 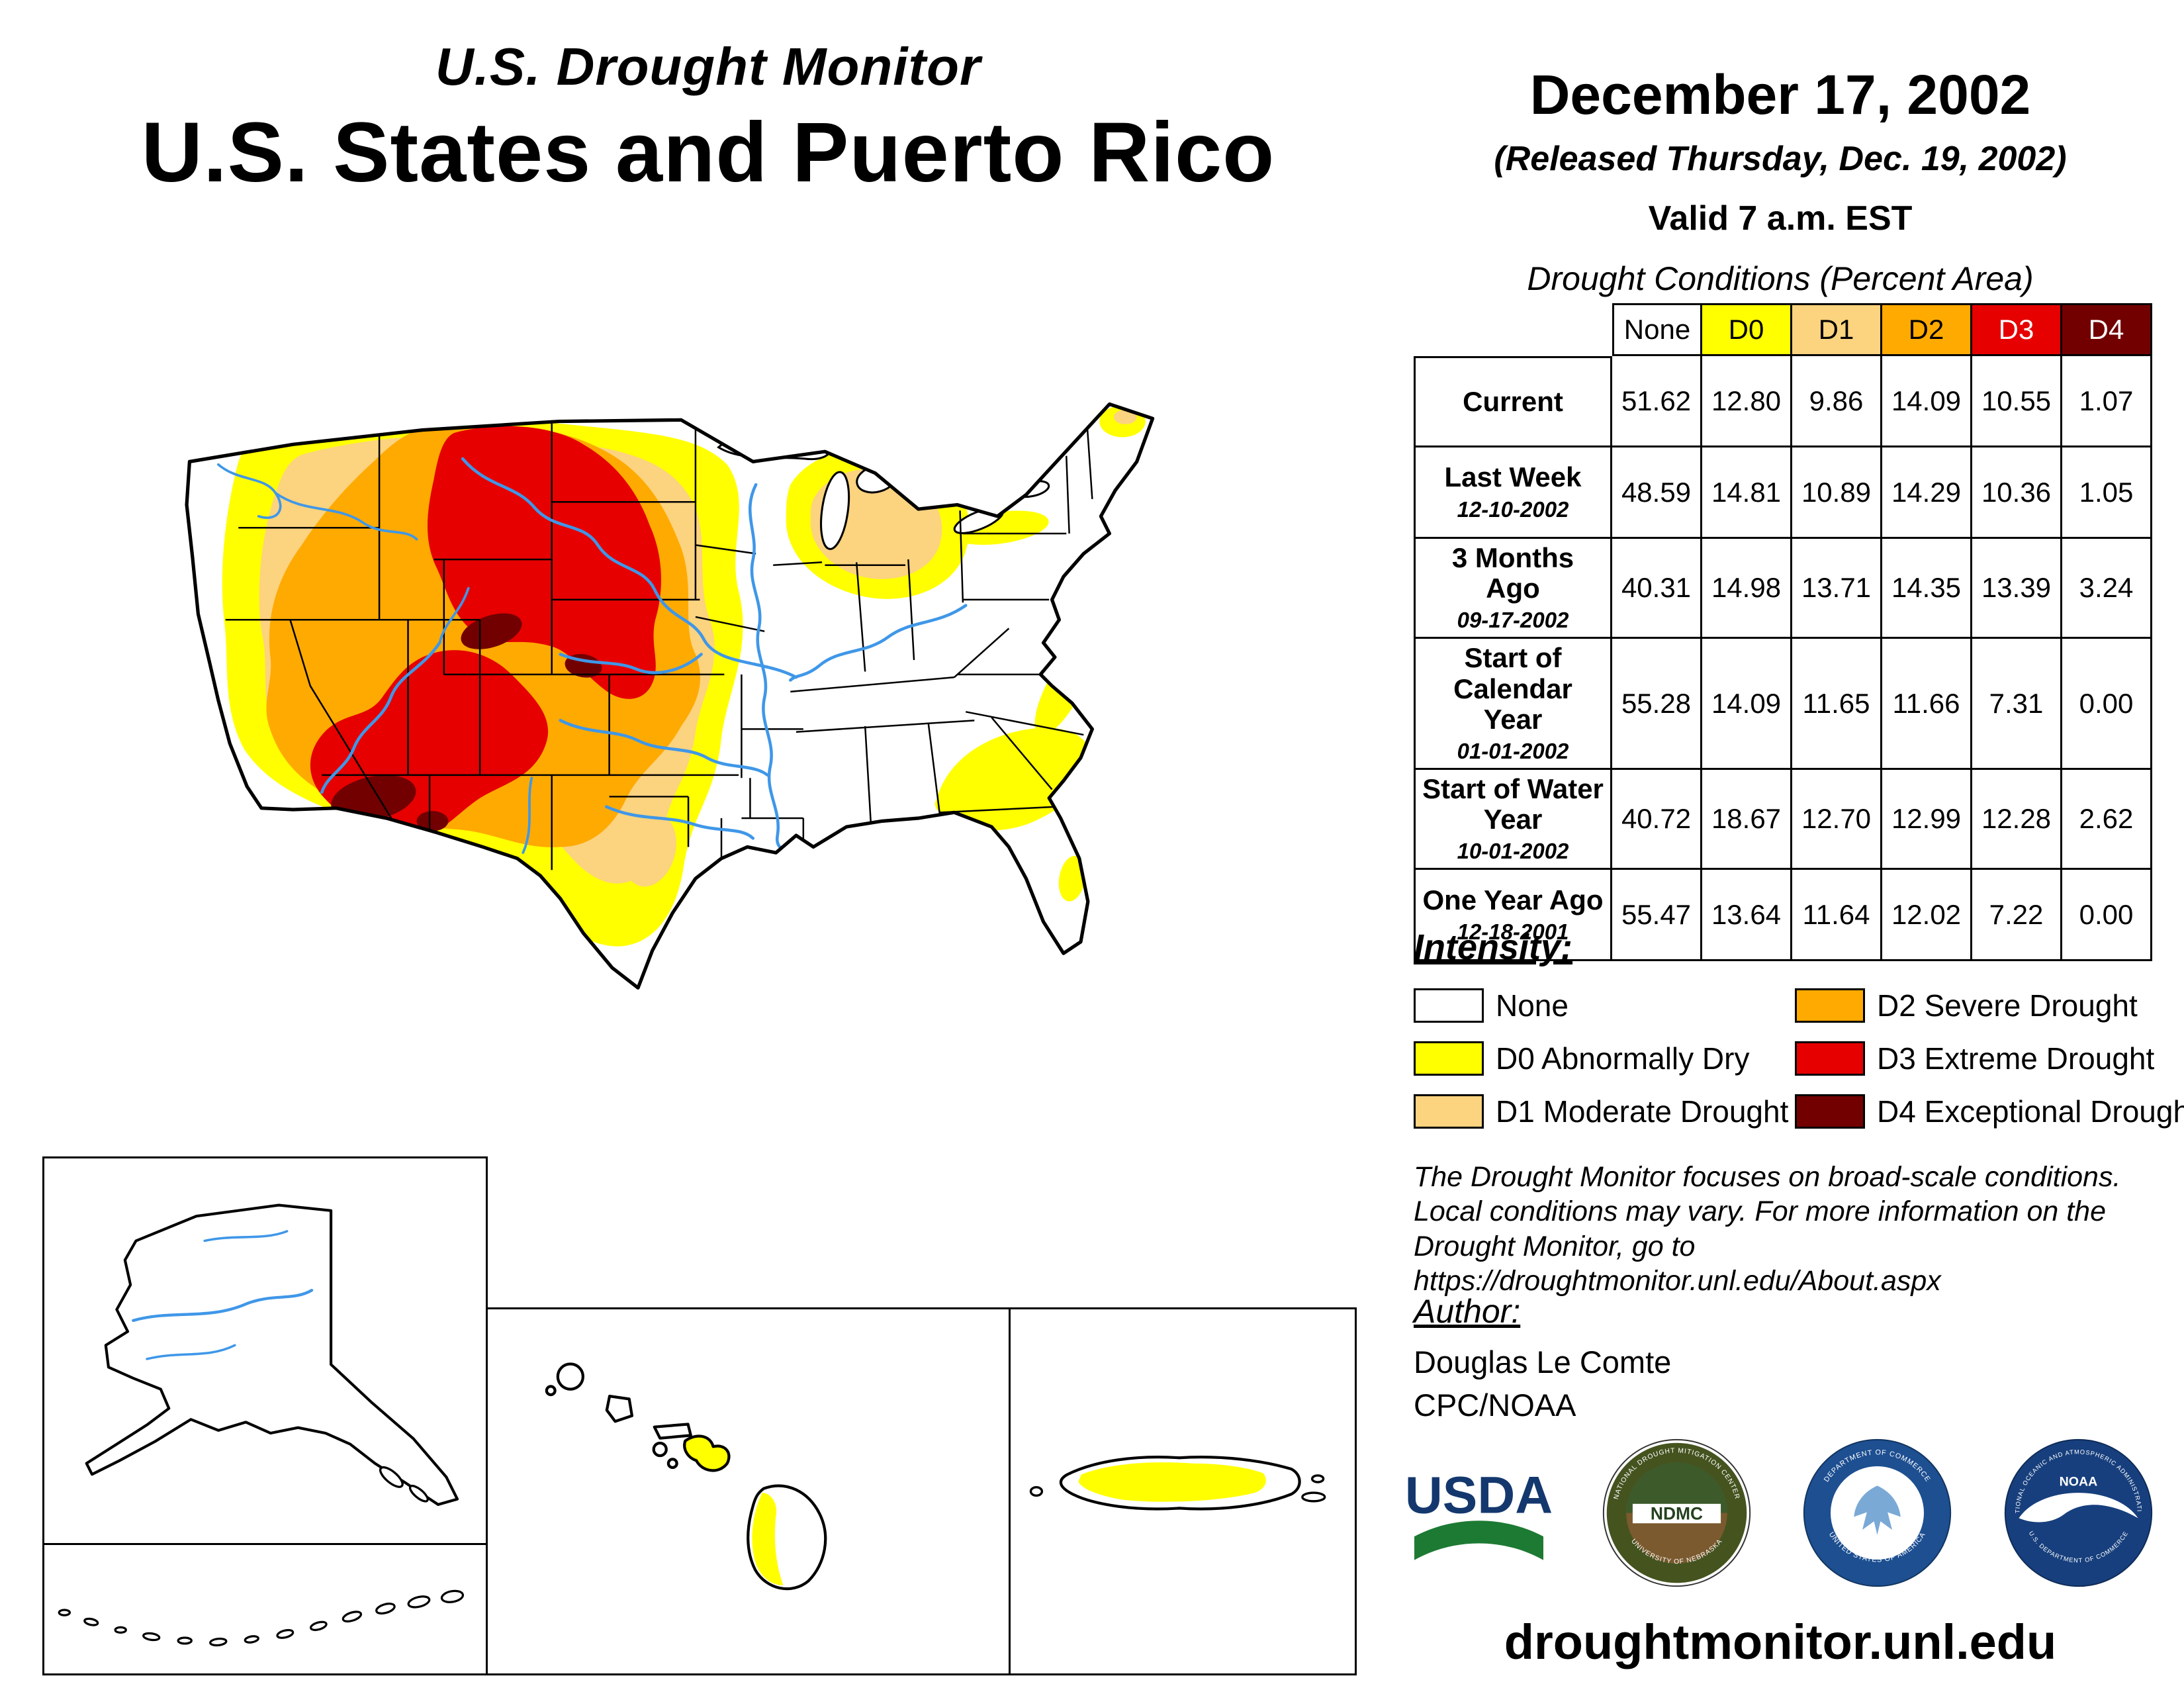 I want to click on table-cell: 9.86, so click(x=1837, y=401).